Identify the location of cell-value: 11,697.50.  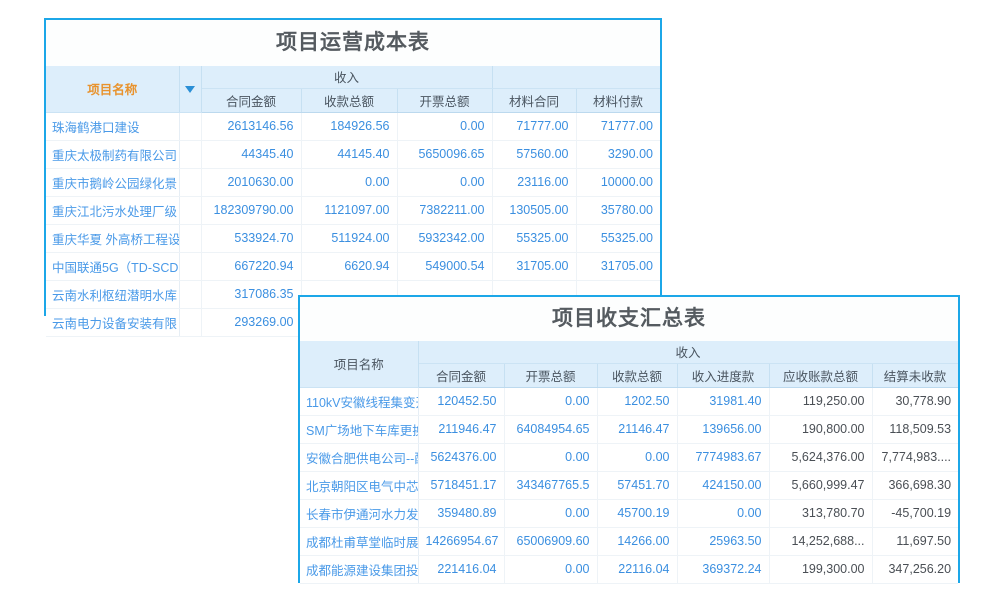
(915, 541).